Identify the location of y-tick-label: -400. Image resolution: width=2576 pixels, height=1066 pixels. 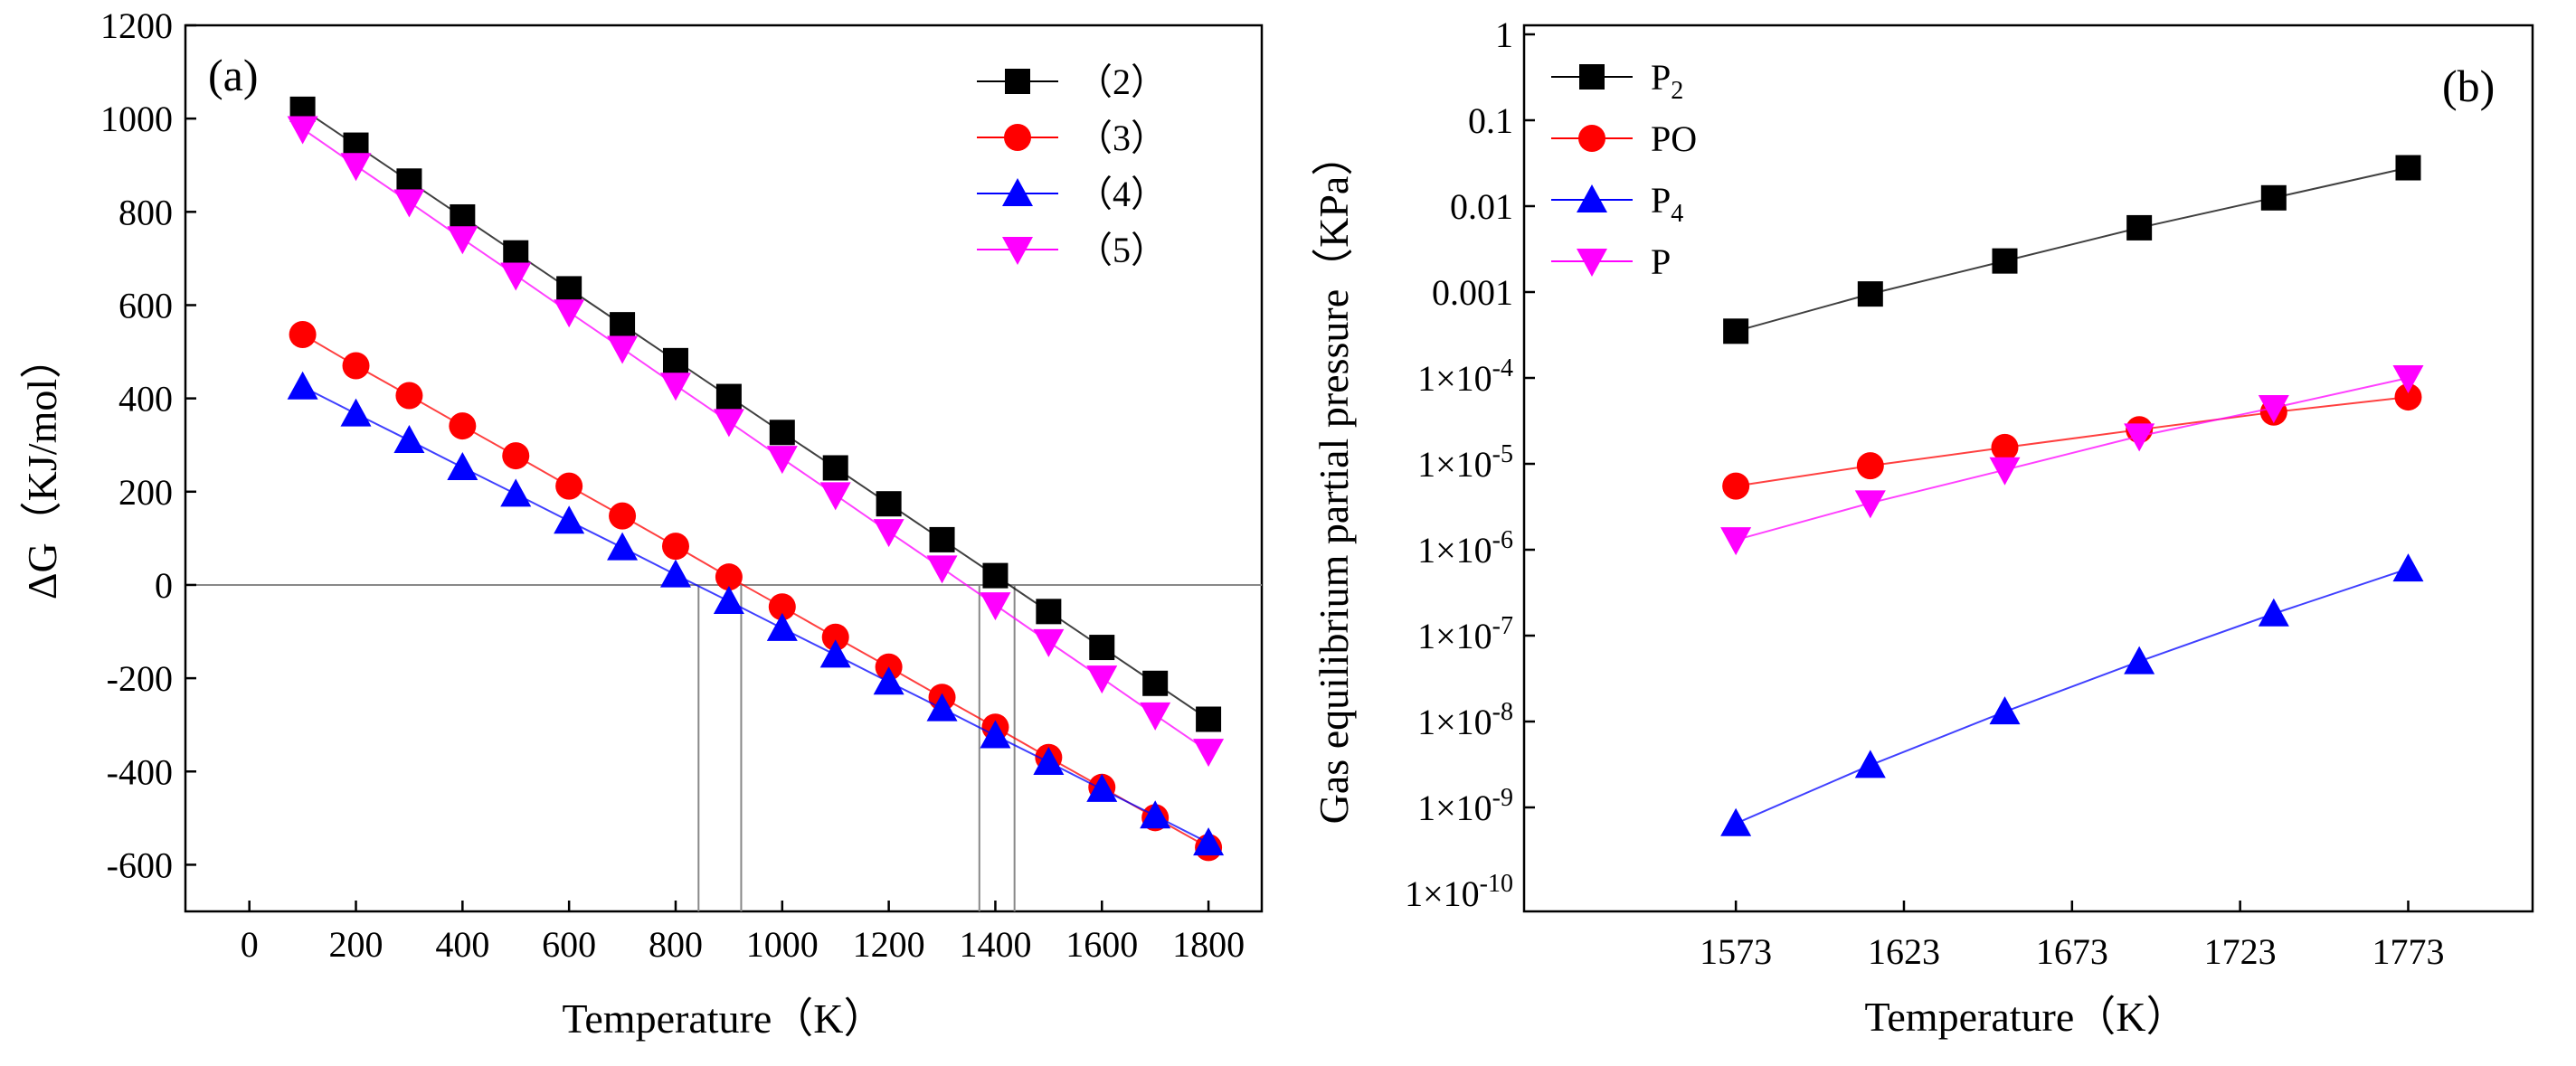
(140, 771).